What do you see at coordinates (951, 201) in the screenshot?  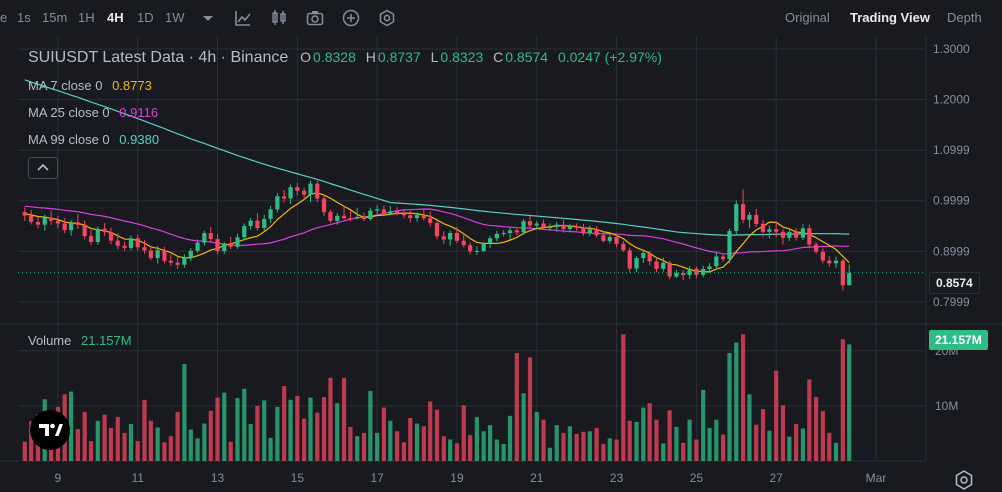 I see `price-tick-label: 0.9999` at bounding box center [951, 201].